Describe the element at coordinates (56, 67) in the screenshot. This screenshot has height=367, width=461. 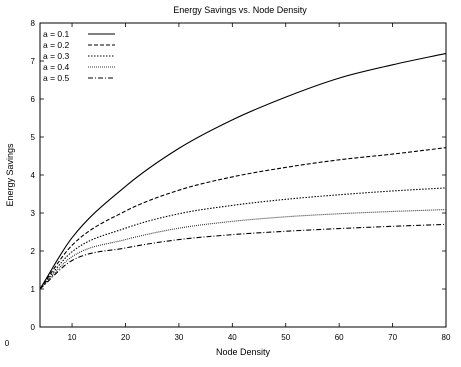
I see `legend-label-4: a = 0.4` at that location.